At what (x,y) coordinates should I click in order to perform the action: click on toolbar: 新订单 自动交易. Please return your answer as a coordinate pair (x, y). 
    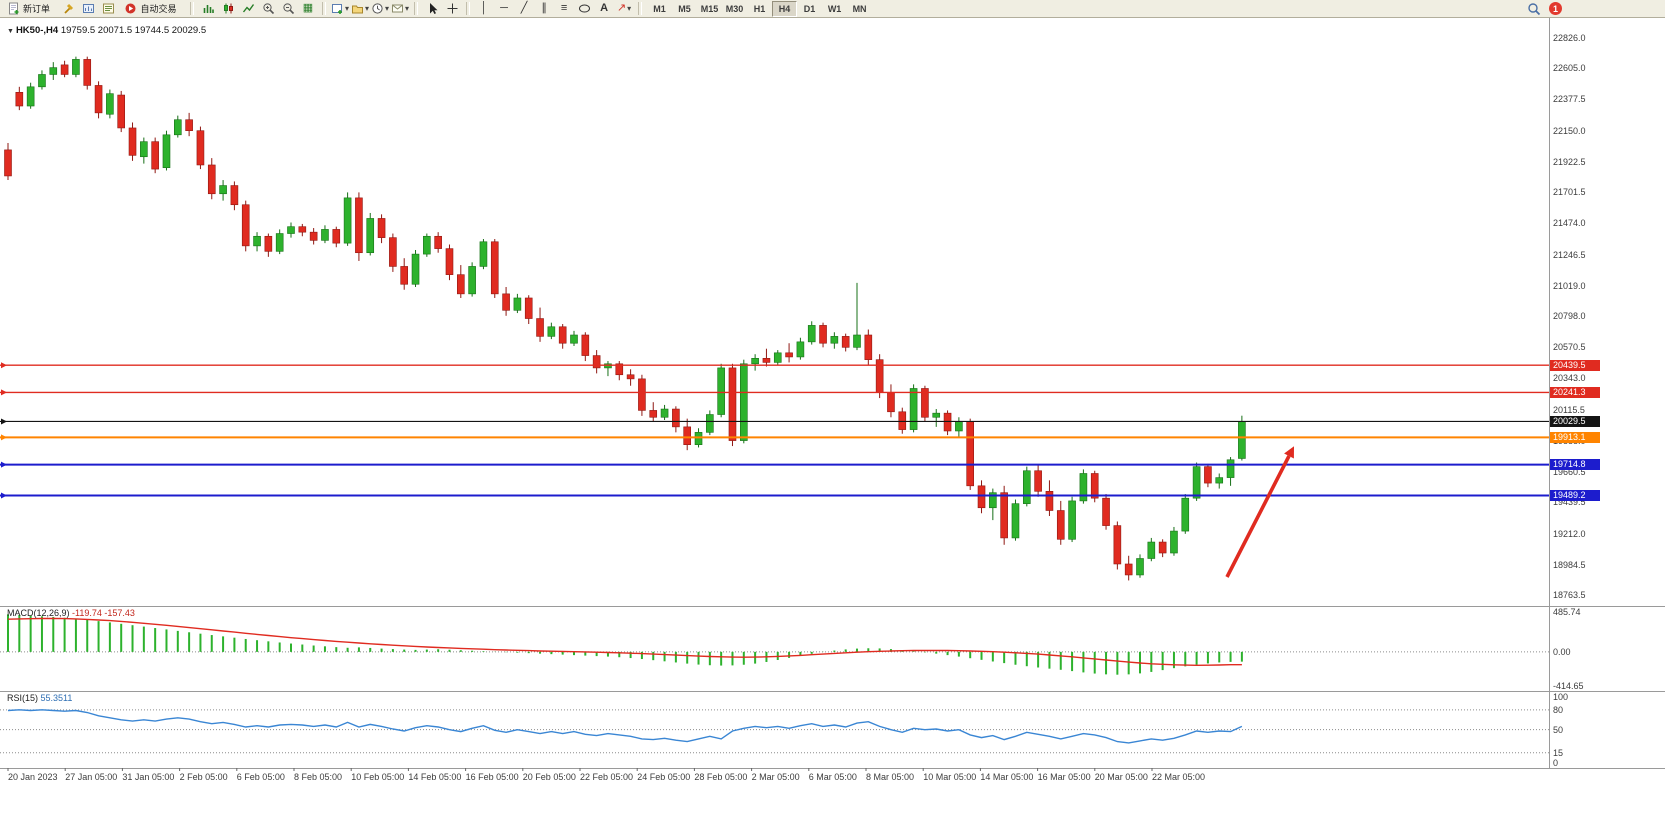
    Looking at the image, I should click on (832, 9).